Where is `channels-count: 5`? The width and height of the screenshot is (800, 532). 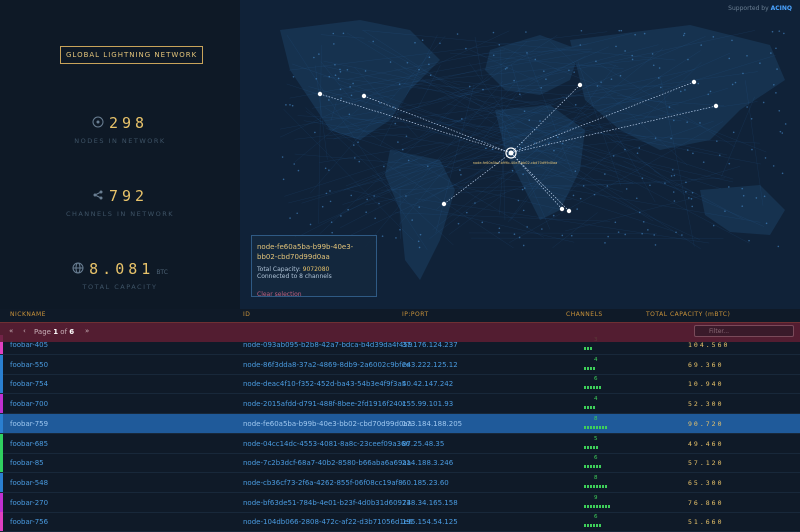
channels-count: 5 is located at coordinates (596, 439).